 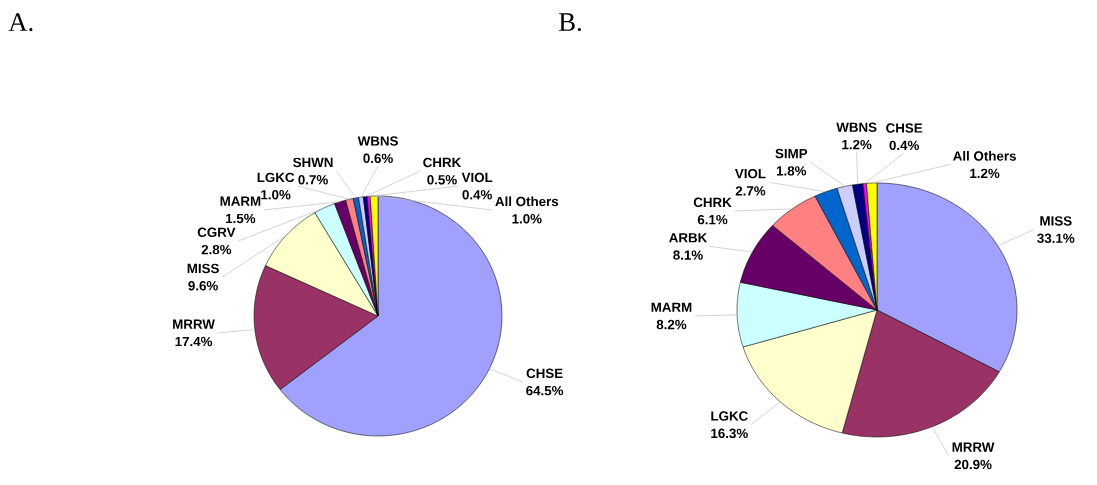 I want to click on data-label: 2.7%, so click(x=750, y=191).